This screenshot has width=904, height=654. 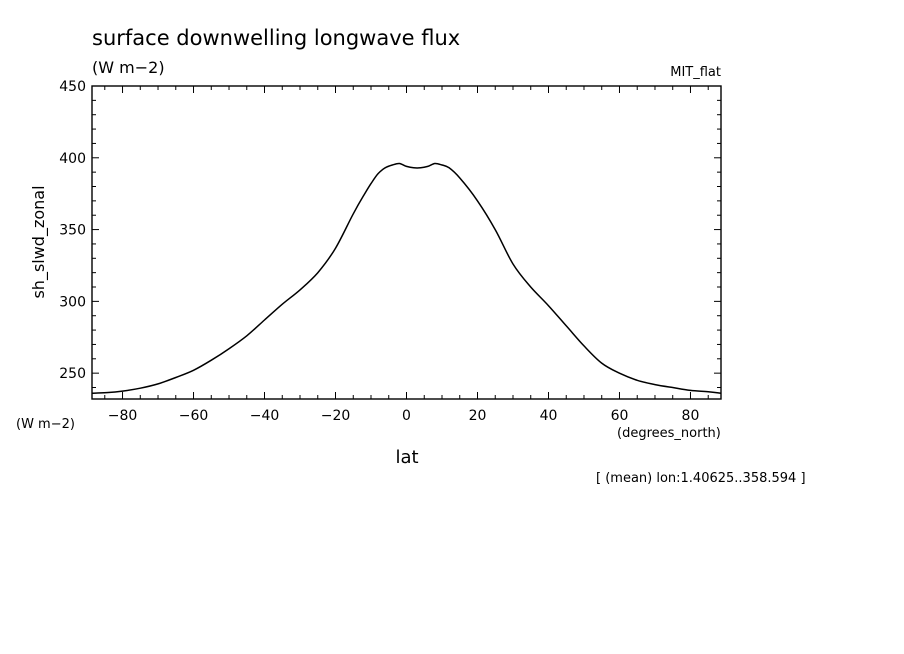 What do you see at coordinates (276, 38) in the screenshot?
I see `chart-title: surface downwelling longwave flux` at bounding box center [276, 38].